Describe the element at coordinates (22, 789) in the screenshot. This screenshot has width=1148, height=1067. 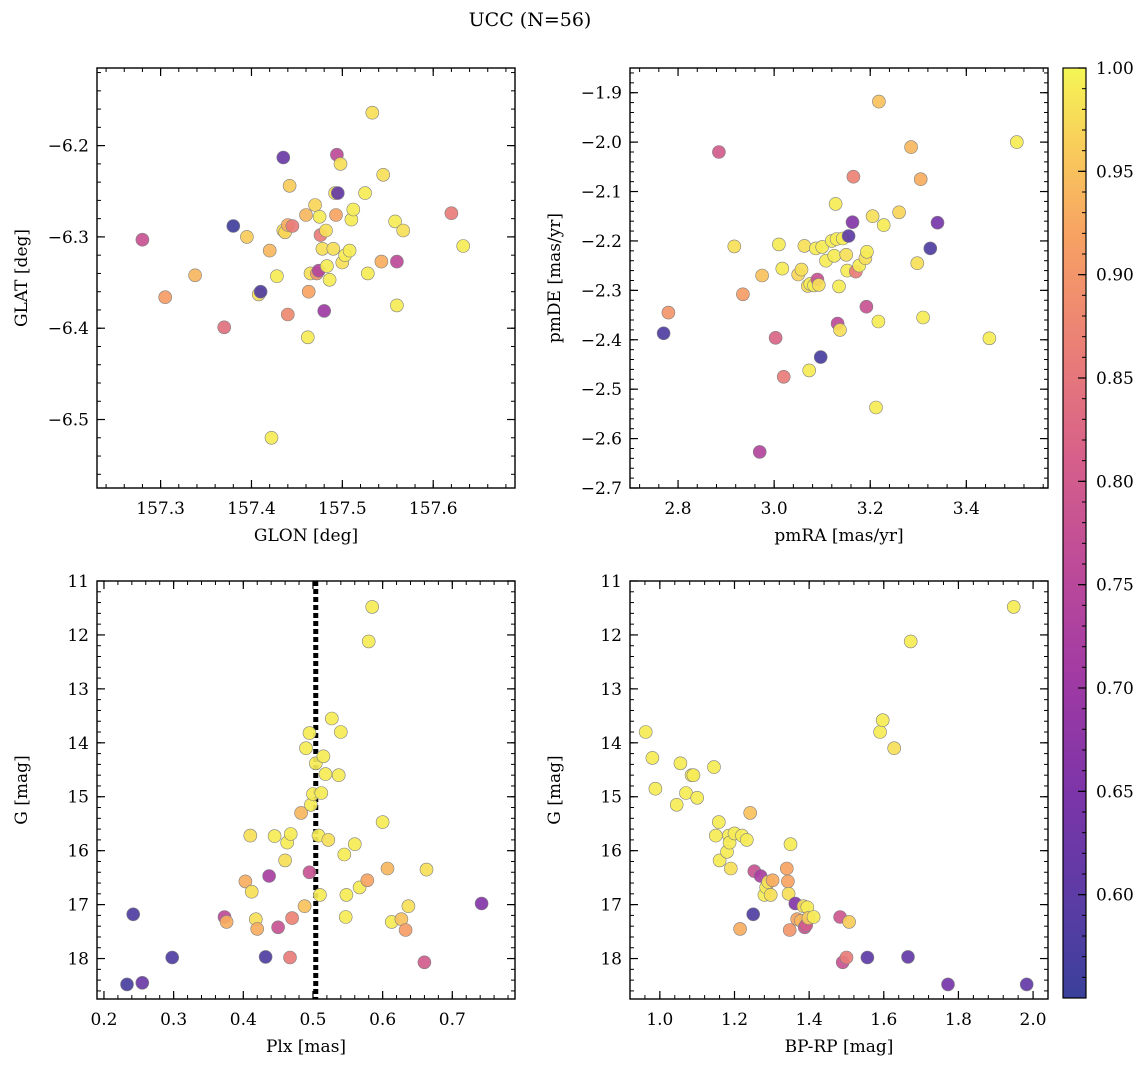
I see `y-axis-label: G [mag]` at that location.